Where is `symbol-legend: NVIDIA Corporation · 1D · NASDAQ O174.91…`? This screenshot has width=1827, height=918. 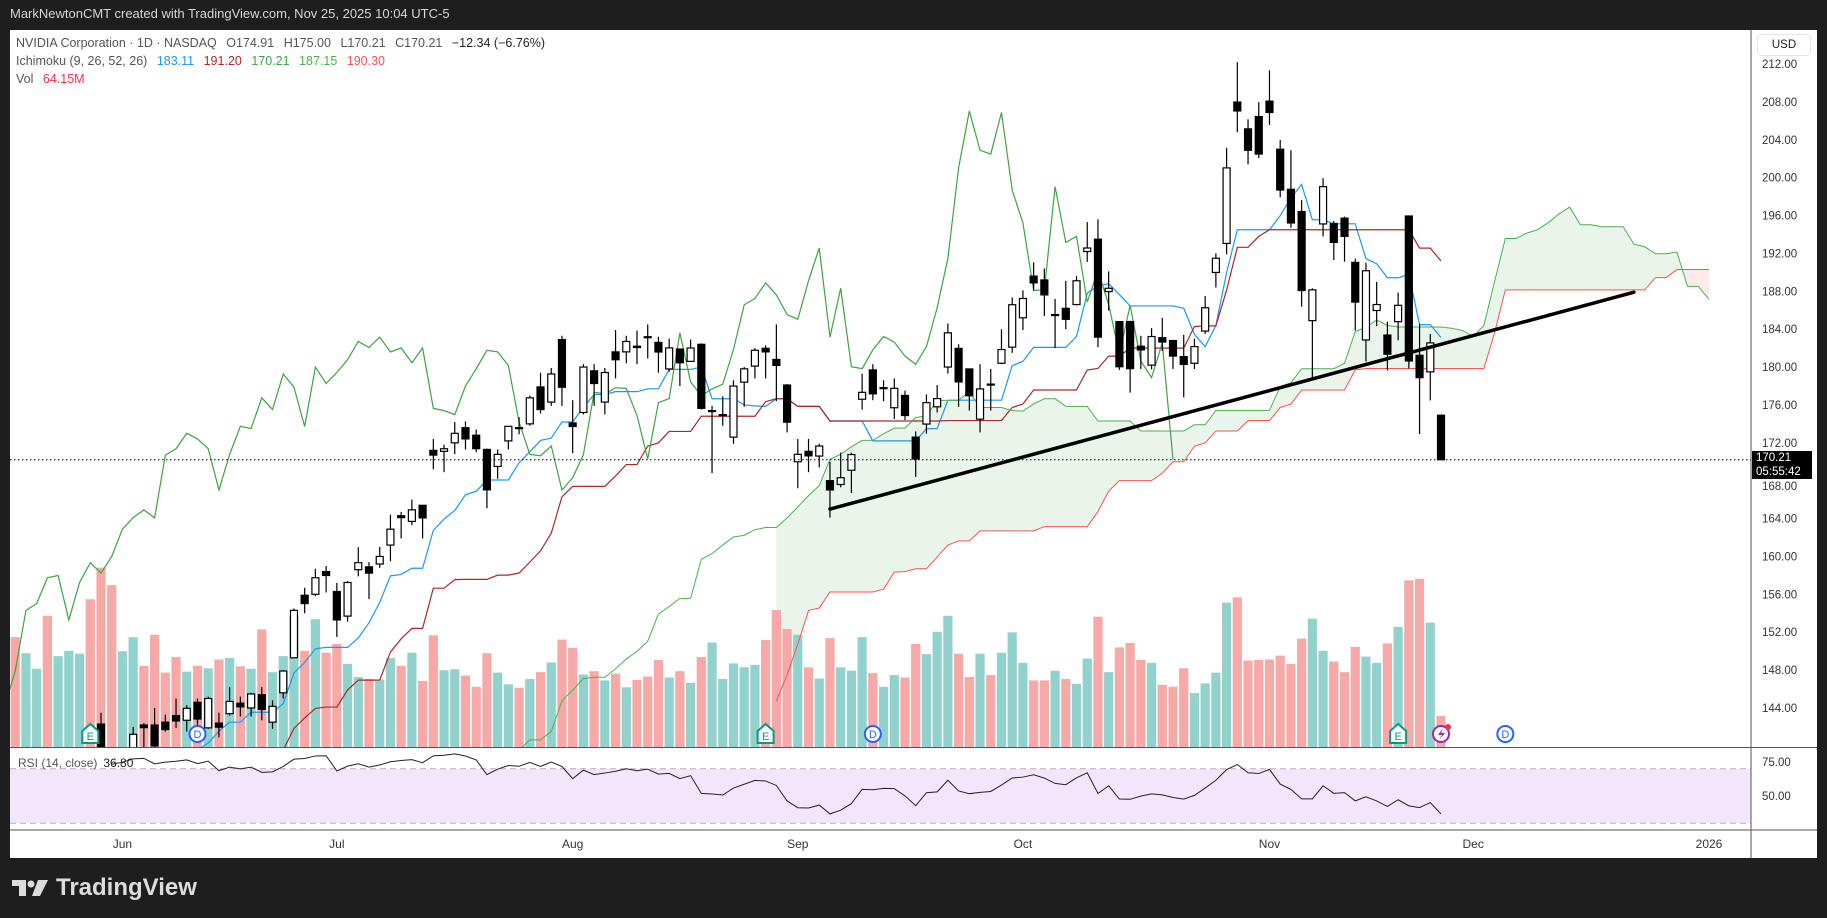 symbol-legend: NVIDIA Corporation · 1D · NASDAQ O174.91… is located at coordinates (283, 43).